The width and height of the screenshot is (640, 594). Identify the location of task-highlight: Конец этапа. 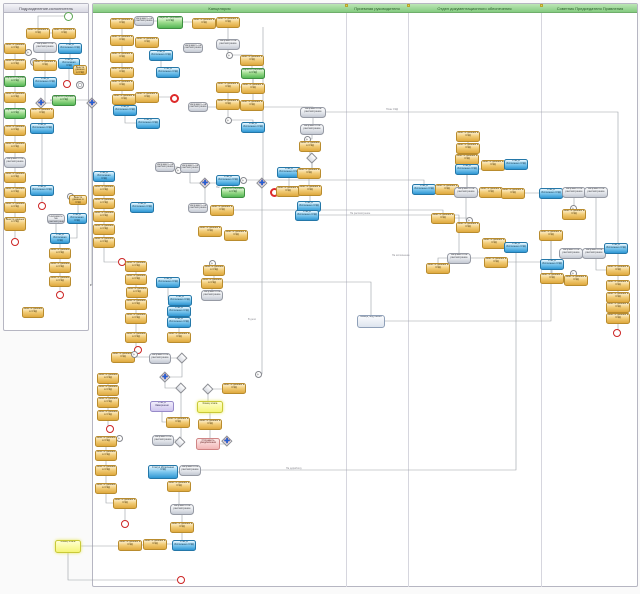
(210, 407).